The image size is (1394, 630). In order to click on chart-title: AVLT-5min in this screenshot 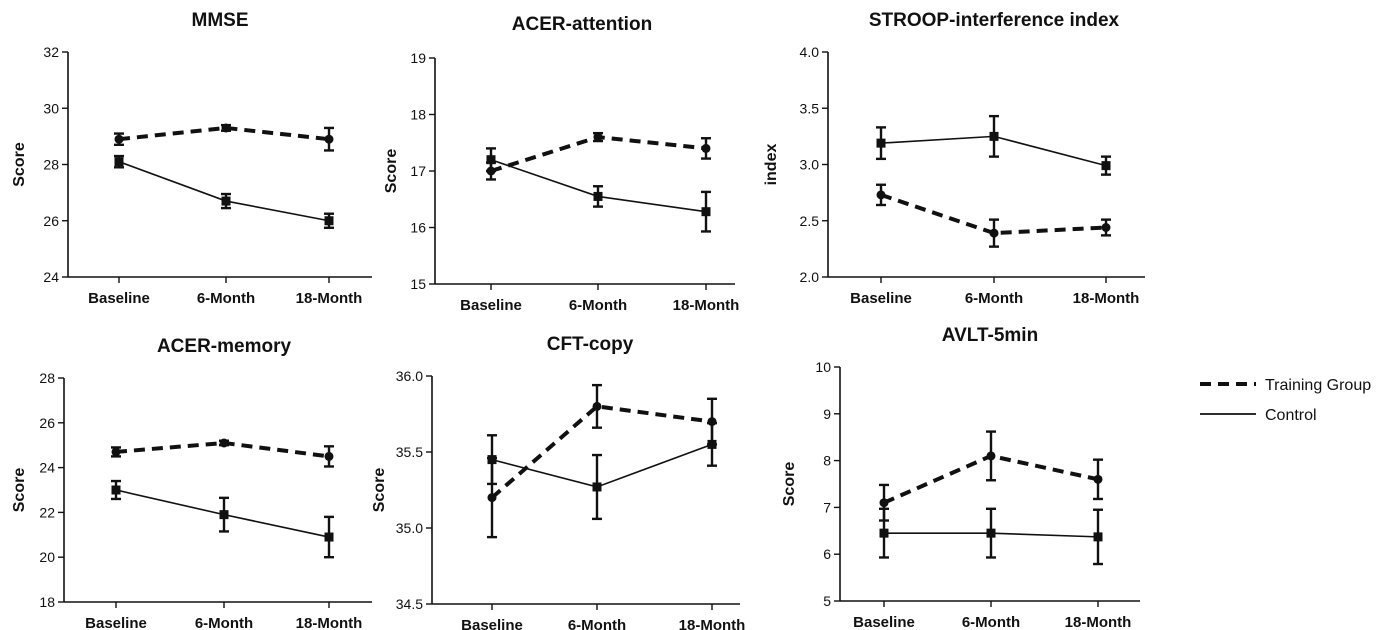, I will do `click(990, 335)`.